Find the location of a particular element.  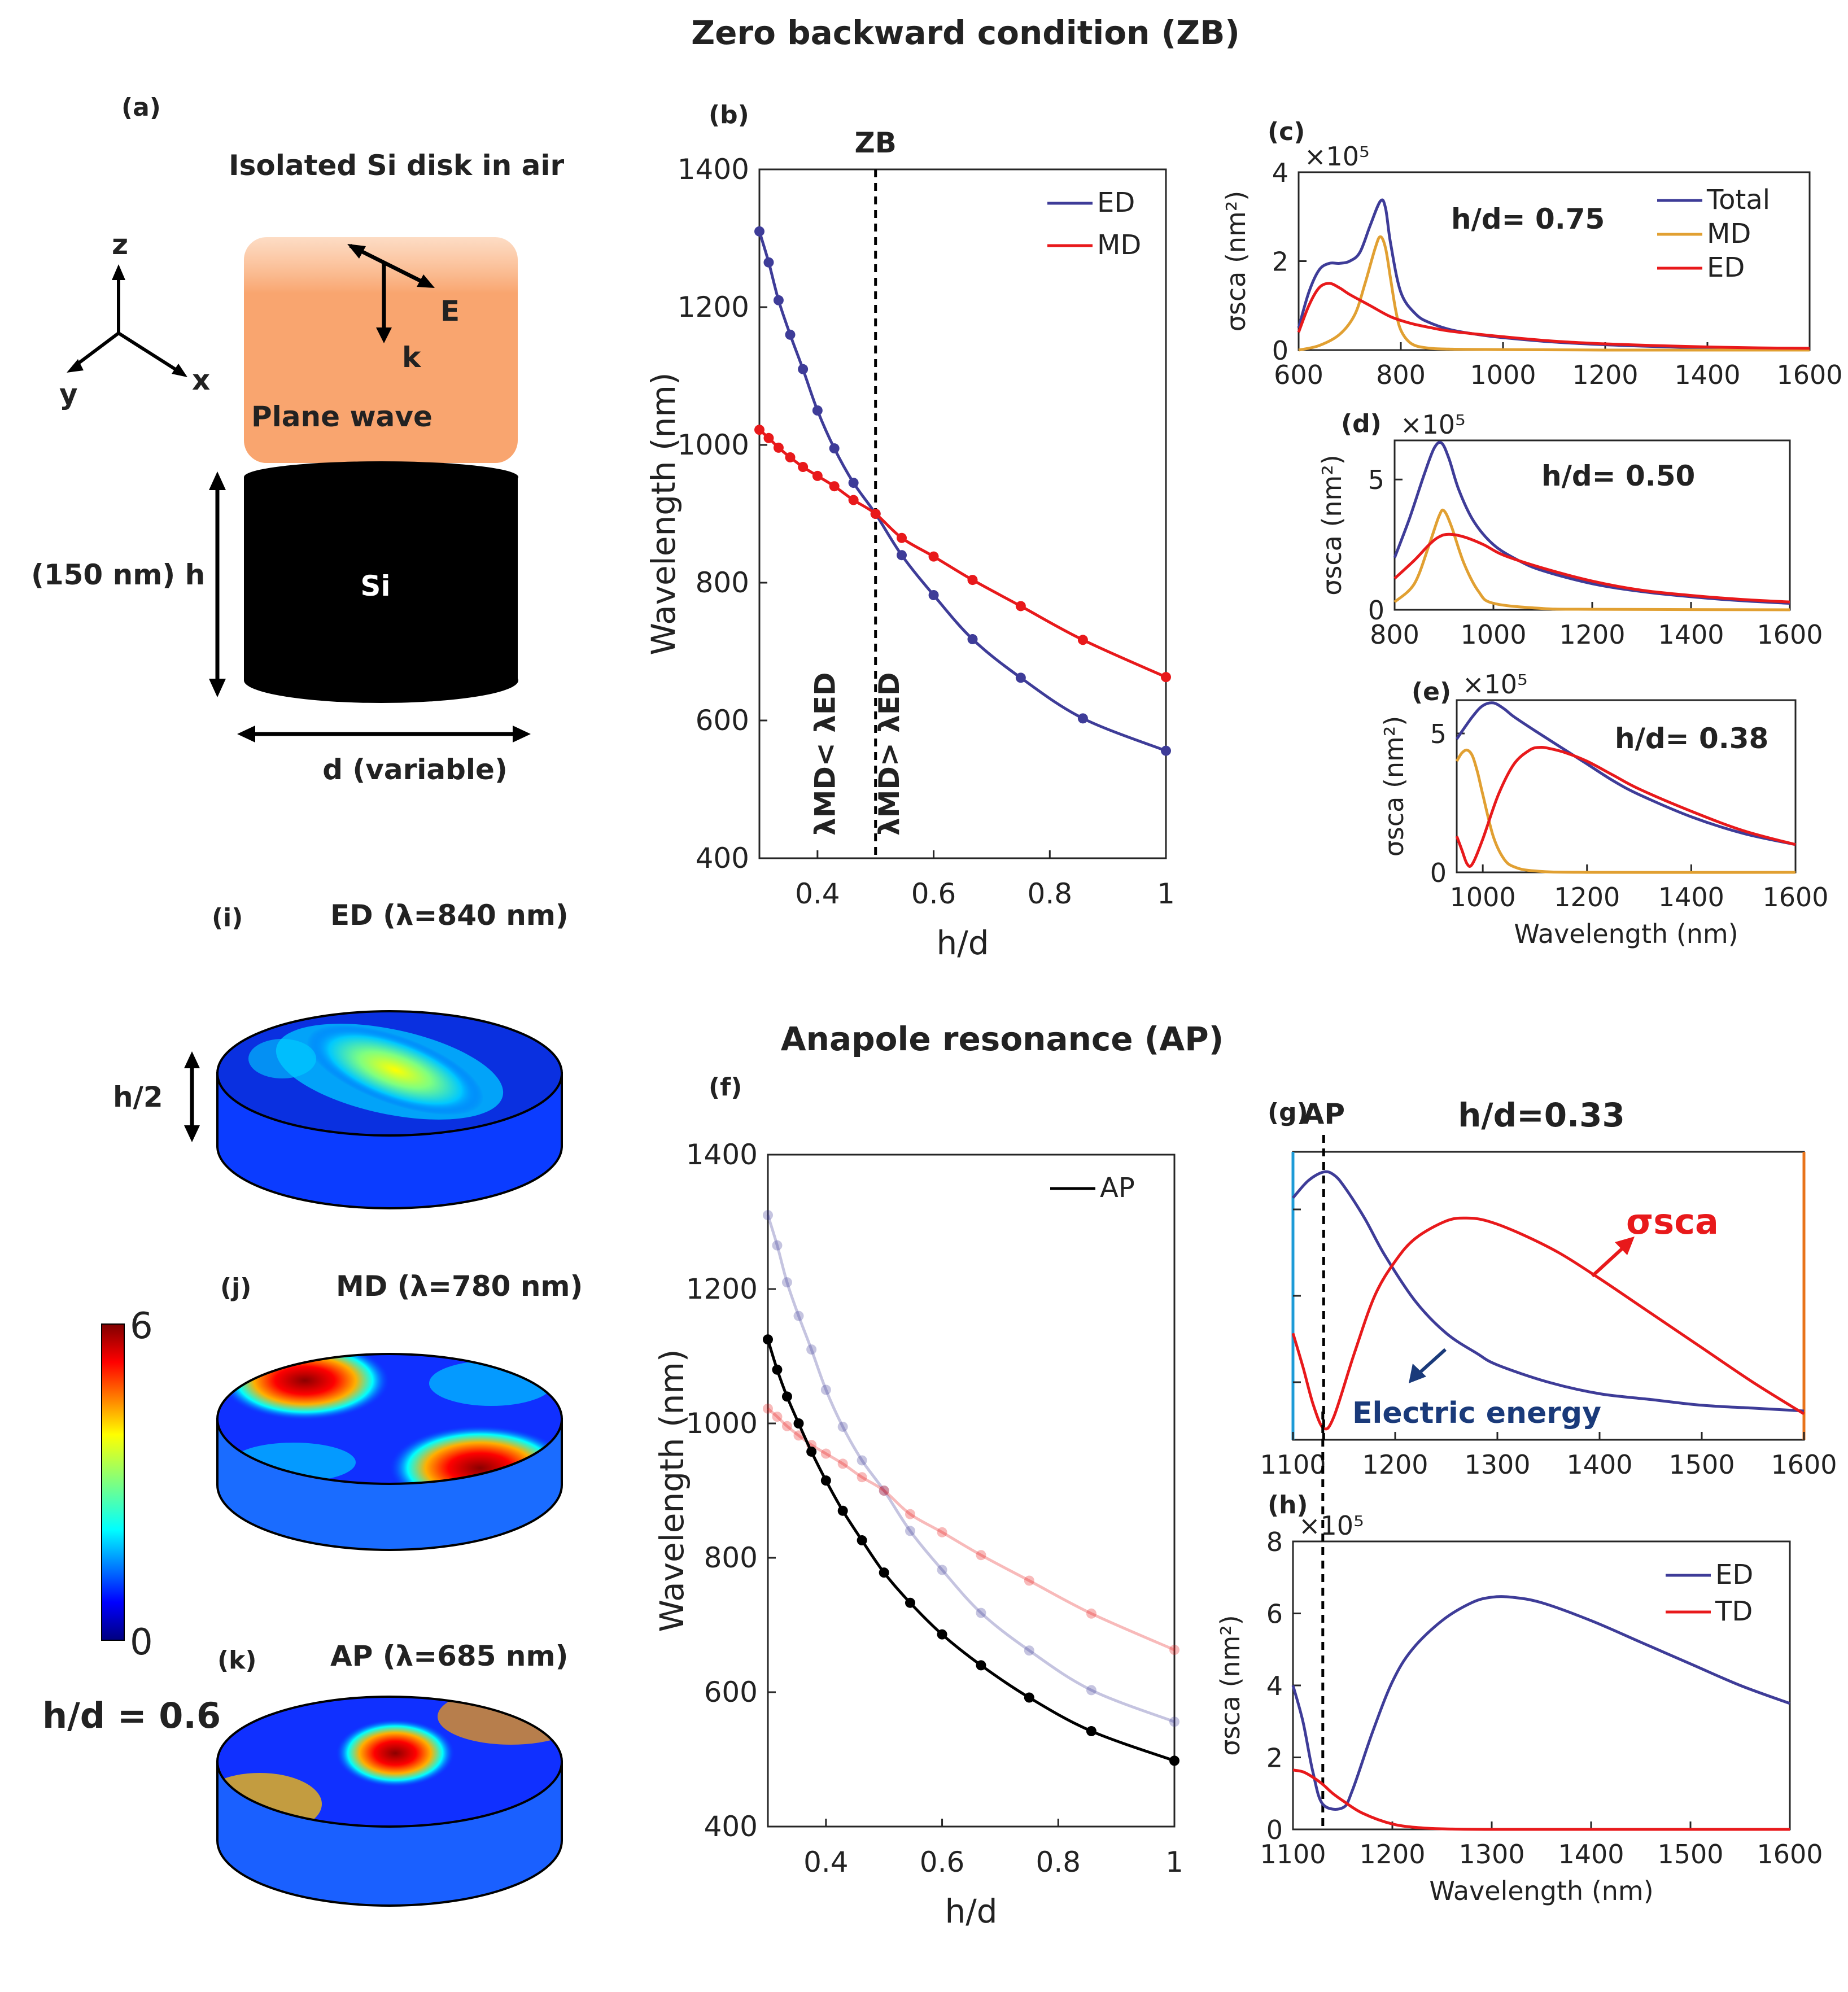

energy-arrow-icon is located at coordinates (1431, 1362).